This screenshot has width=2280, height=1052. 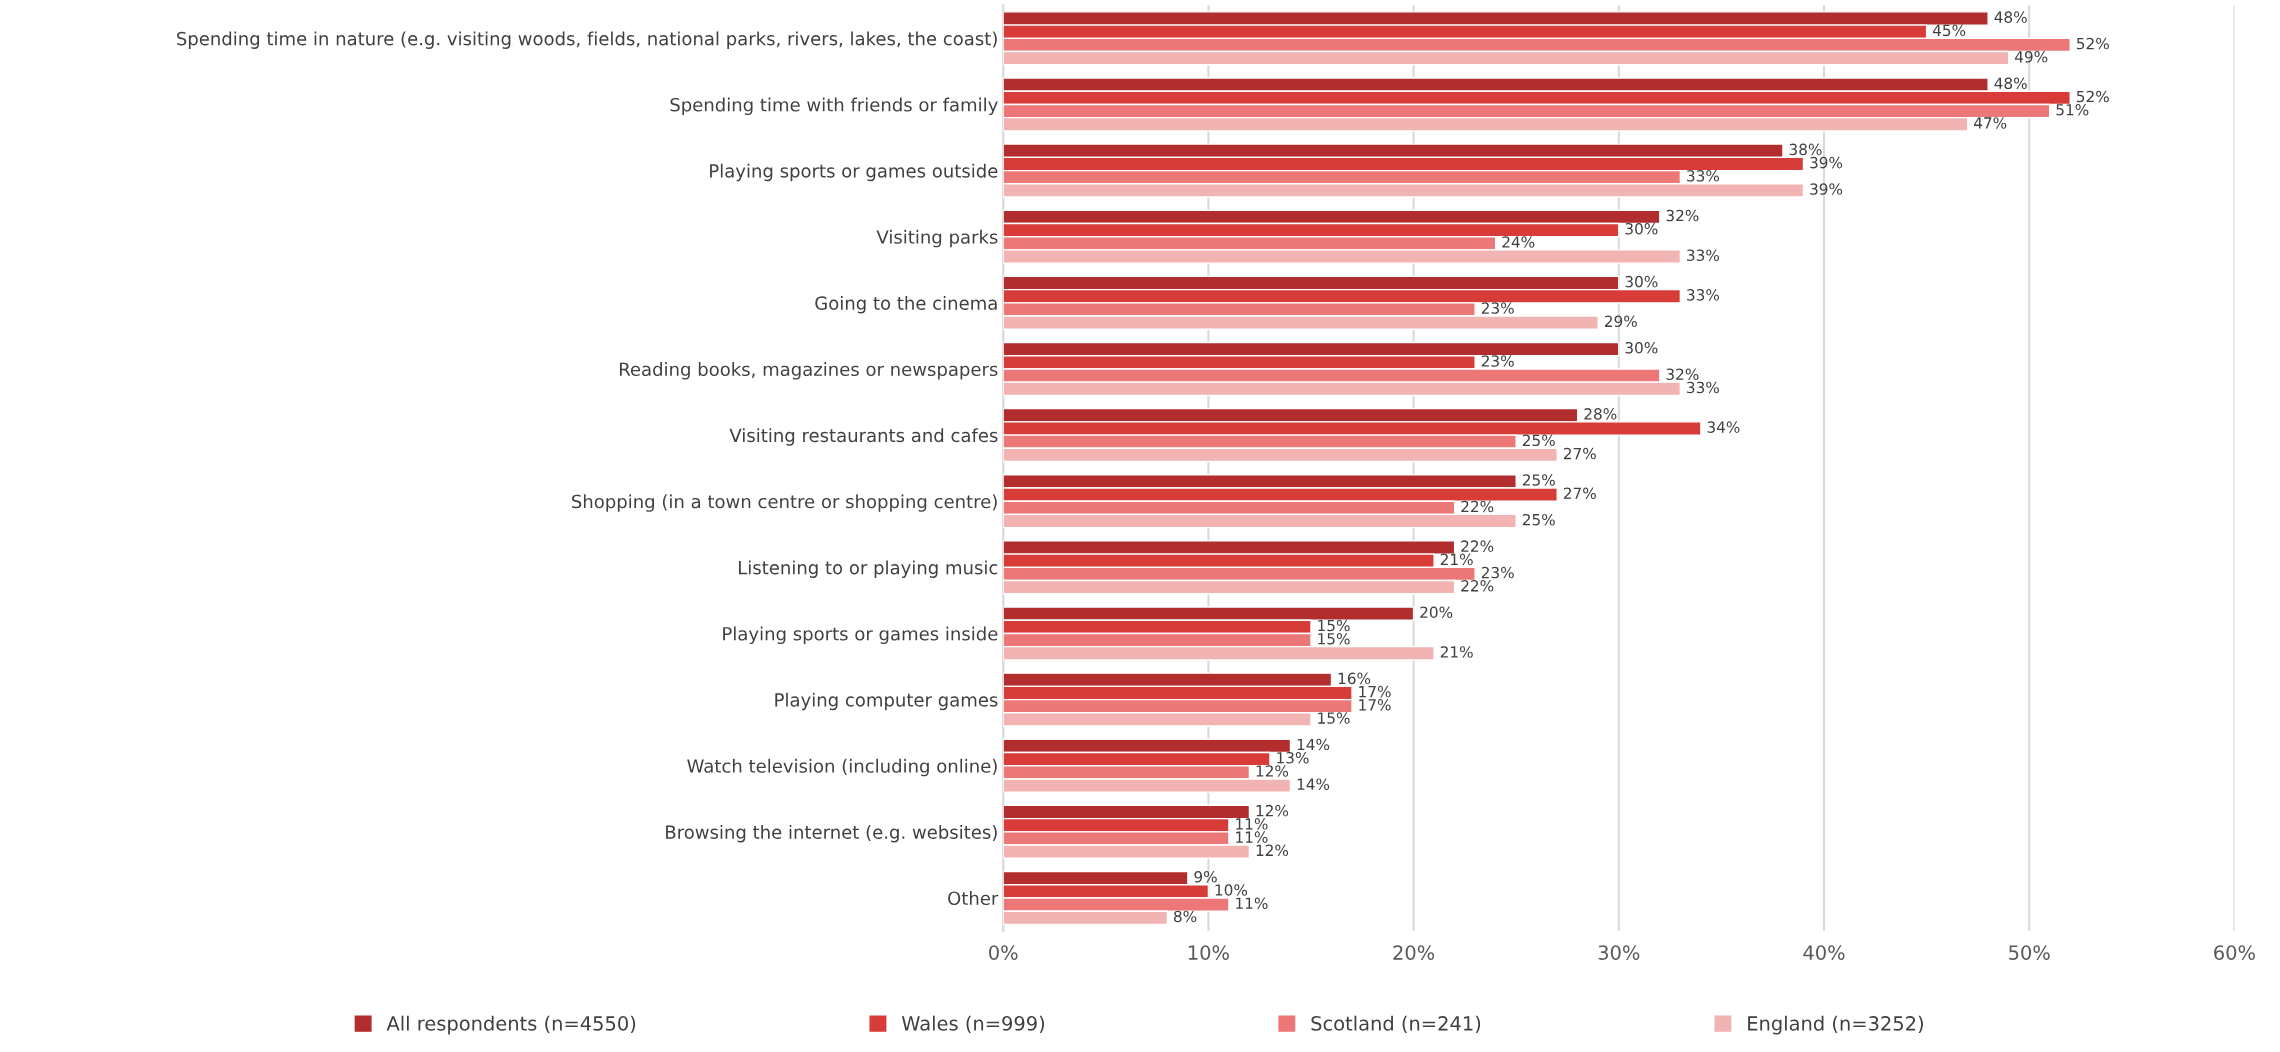 What do you see at coordinates (511, 1025) in the screenshot?
I see `legend-label: All respondents (n=4550)` at bounding box center [511, 1025].